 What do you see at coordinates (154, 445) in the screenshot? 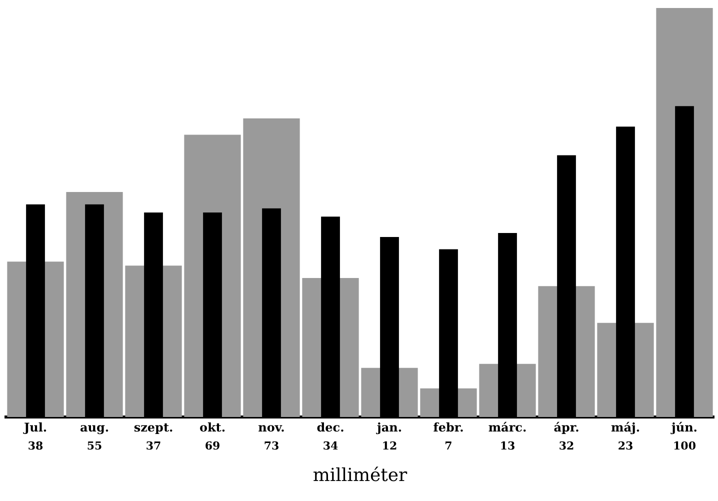
I see `data-label: 37` at bounding box center [154, 445].